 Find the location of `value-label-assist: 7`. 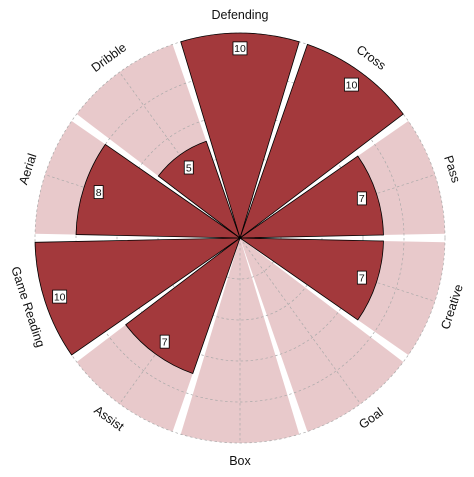

value-label-assist: 7 is located at coordinates (164, 341).